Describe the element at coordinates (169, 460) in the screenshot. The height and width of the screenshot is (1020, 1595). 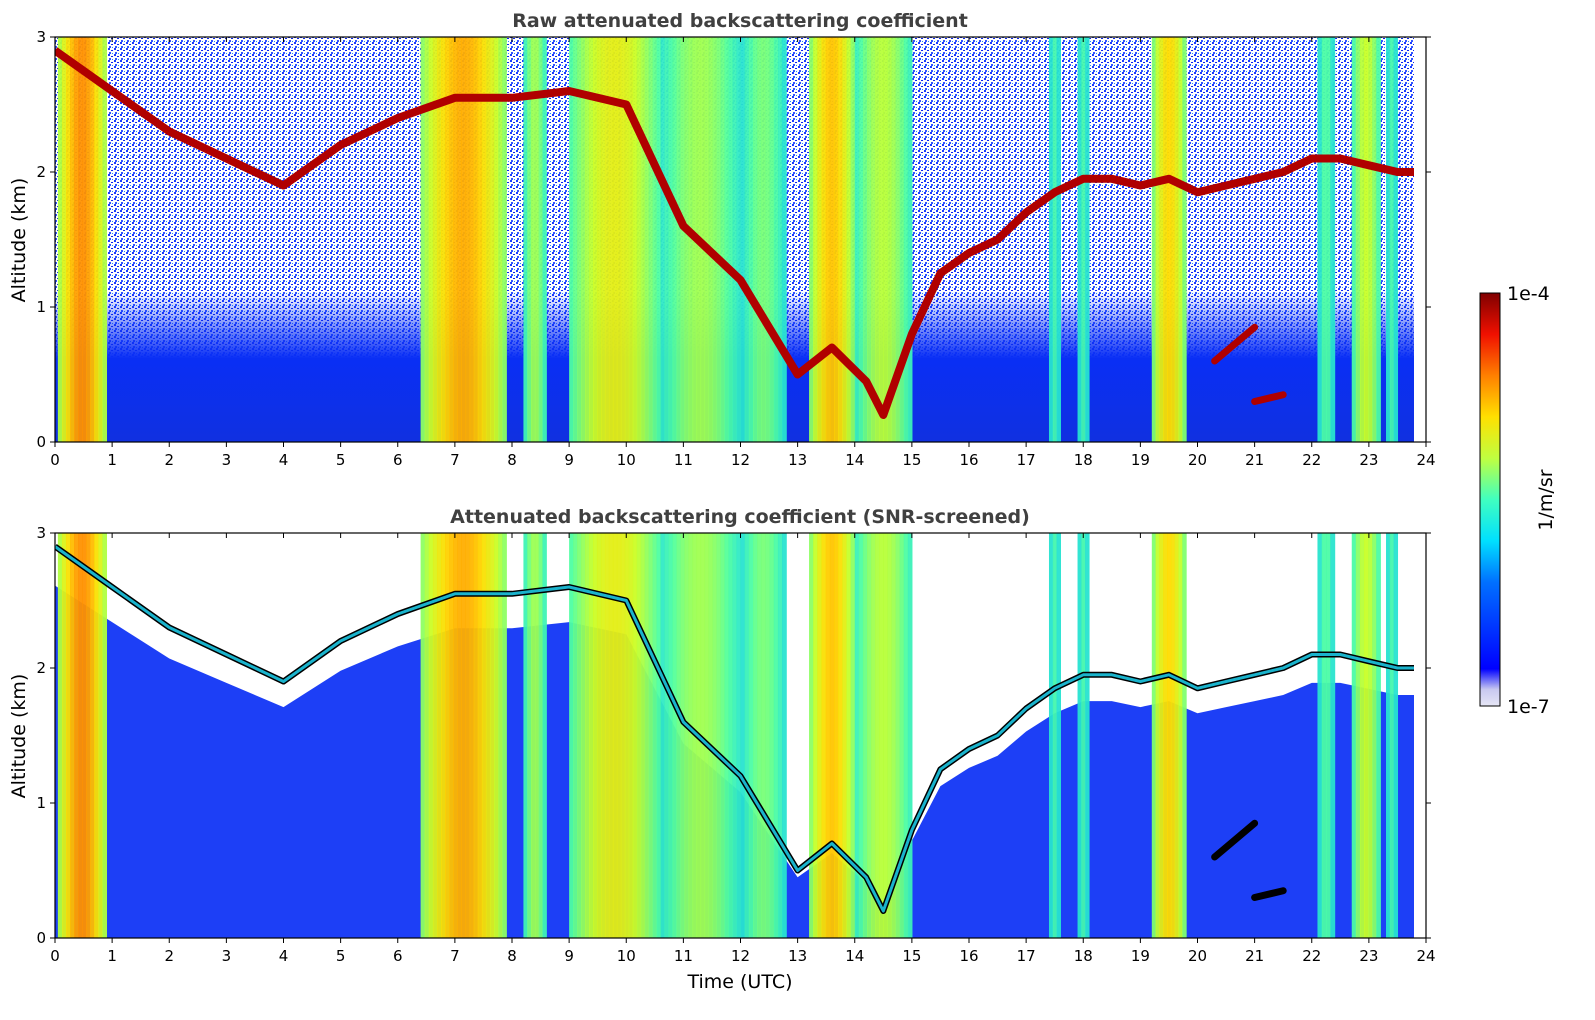
I see `panel-top-x-tick-label: 2` at that location.